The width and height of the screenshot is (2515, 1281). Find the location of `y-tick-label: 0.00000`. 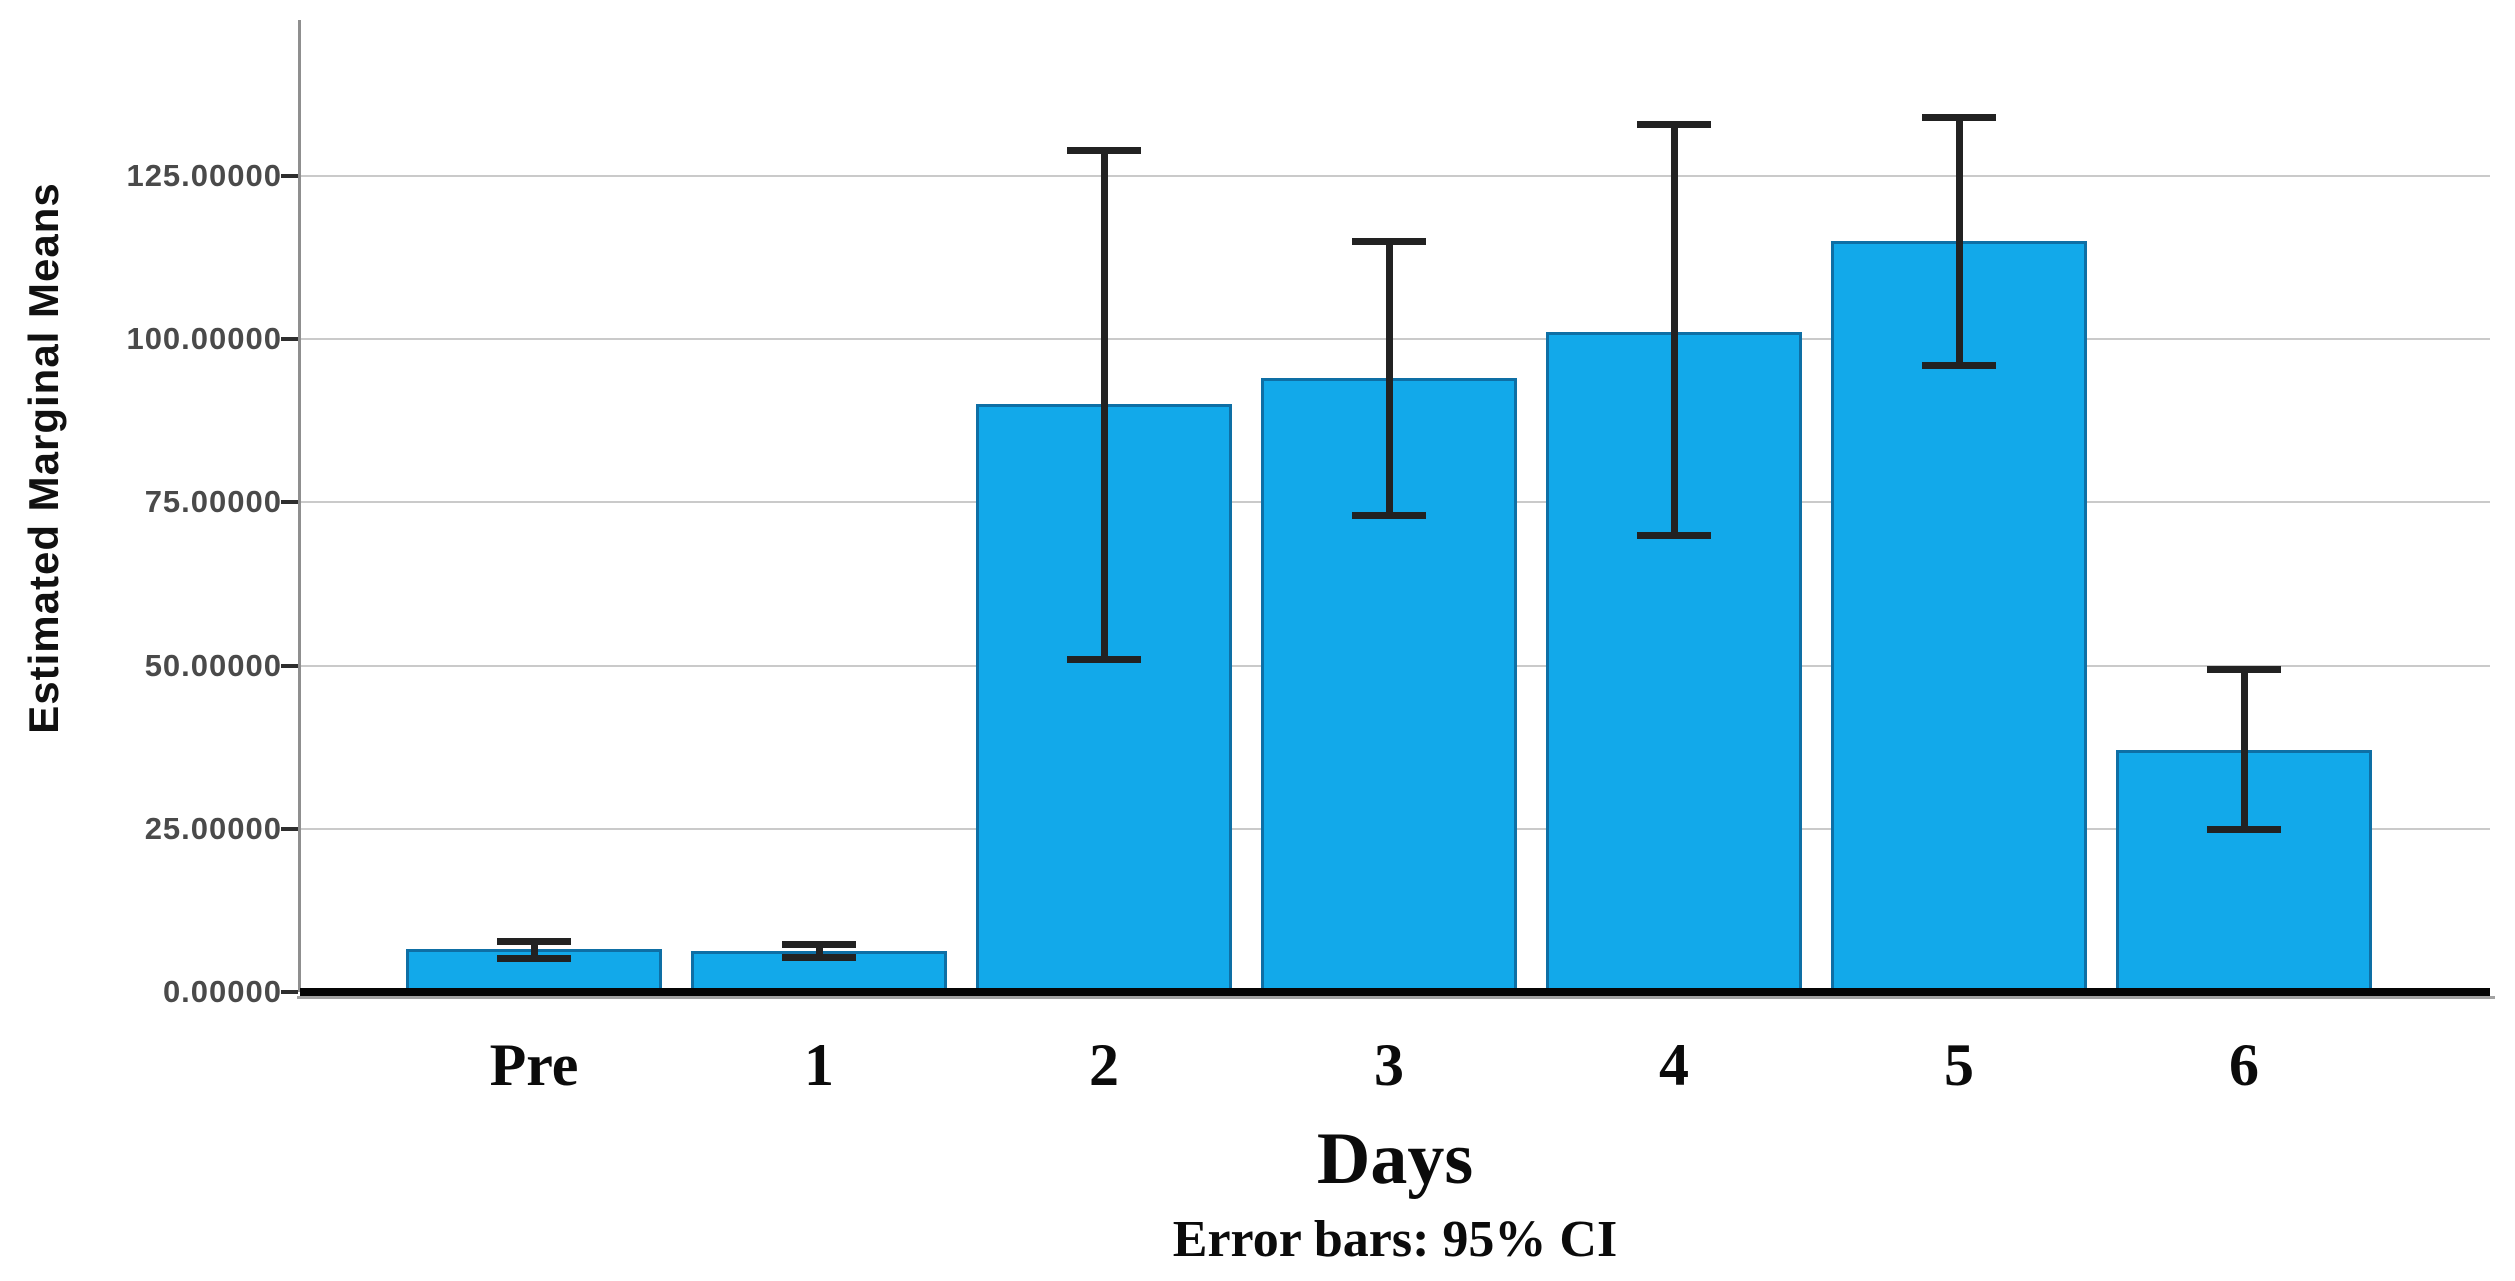

y-tick-label: 0.00000 is located at coordinates (222, 991).